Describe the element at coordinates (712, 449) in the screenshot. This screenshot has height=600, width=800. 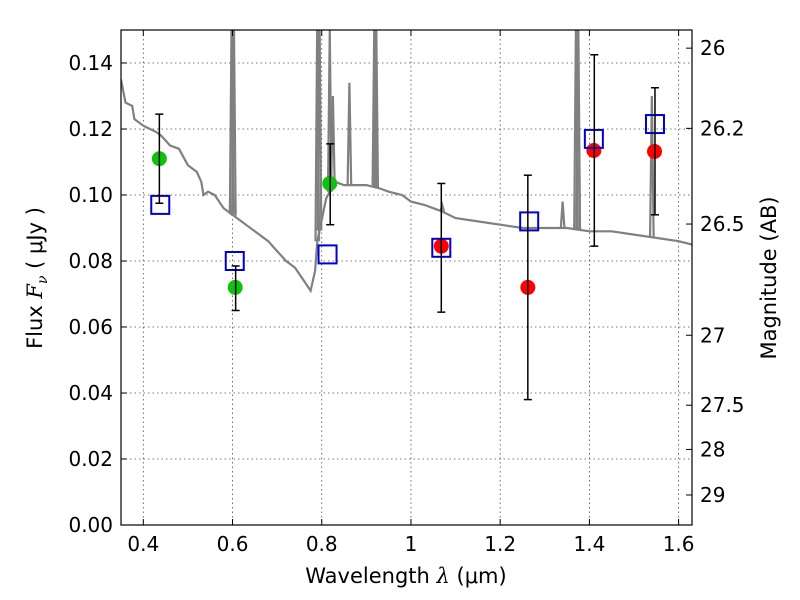
I see `right-tick-label: 28` at that location.